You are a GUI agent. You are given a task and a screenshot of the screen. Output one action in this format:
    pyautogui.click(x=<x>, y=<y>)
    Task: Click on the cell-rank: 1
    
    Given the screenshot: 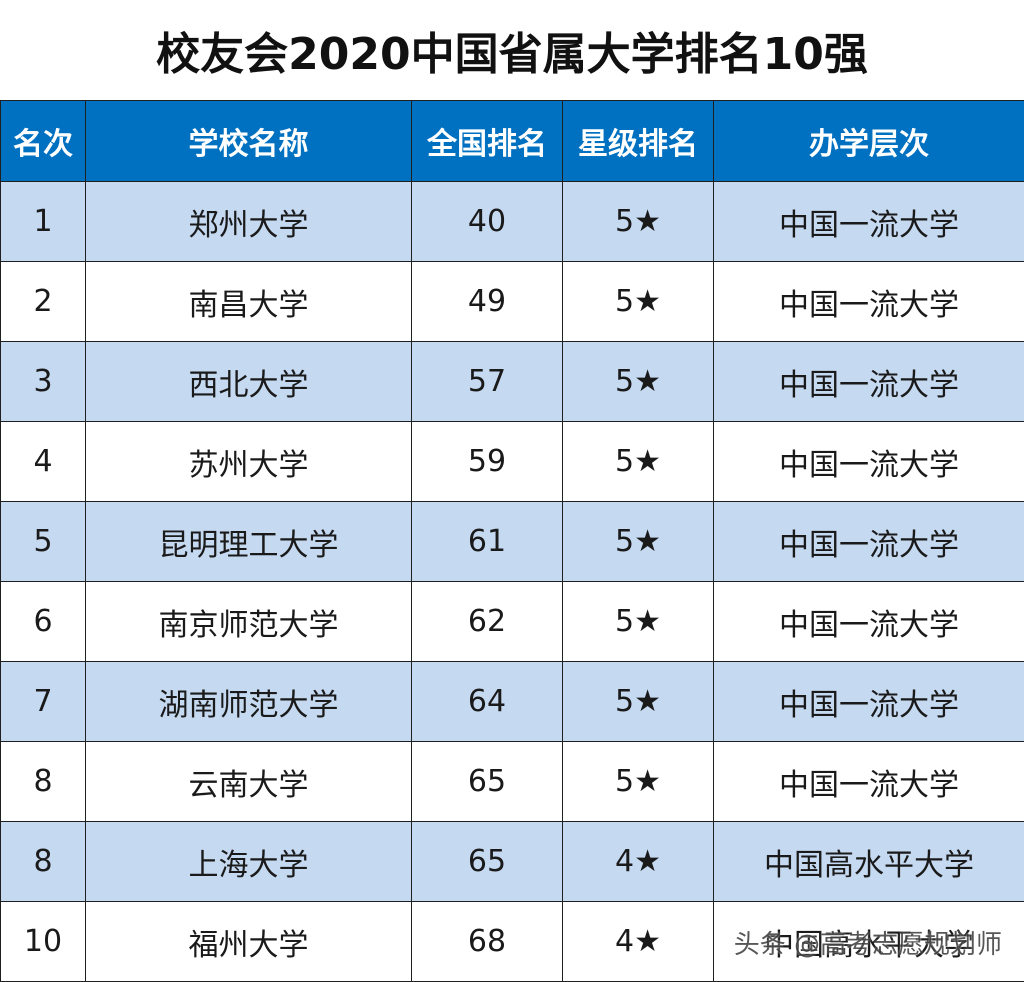 What is the action you would take?
    pyautogui.click(x=43, y=222)
    